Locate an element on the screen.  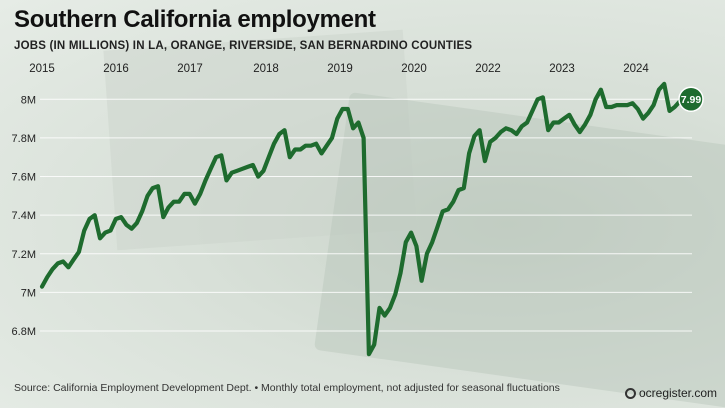
x-tick-label: 2023 is located at coordinates (562, 69).